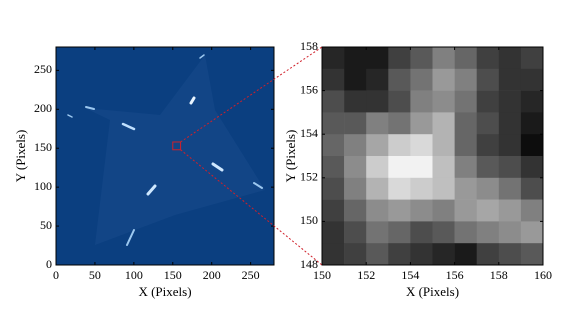 The image size is (567, 314). I want to click on zoom-box, so click(177, 146).